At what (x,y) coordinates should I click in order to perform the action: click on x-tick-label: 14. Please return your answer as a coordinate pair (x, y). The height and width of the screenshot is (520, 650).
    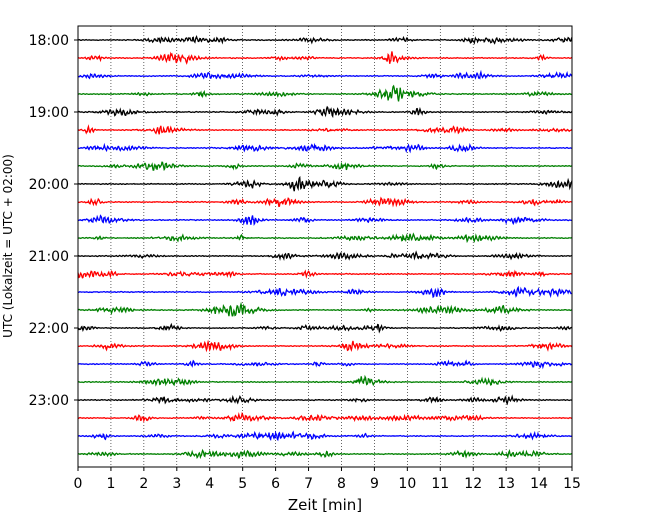
    Looking at the image, I should click on (539, 484).